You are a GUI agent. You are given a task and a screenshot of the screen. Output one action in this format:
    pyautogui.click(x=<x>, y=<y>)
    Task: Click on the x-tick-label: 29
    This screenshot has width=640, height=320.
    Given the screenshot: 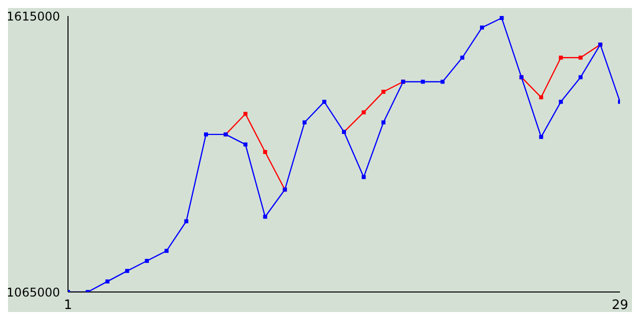 What is the action you would take?
    pyautogui.click(x=620, y=306)
    